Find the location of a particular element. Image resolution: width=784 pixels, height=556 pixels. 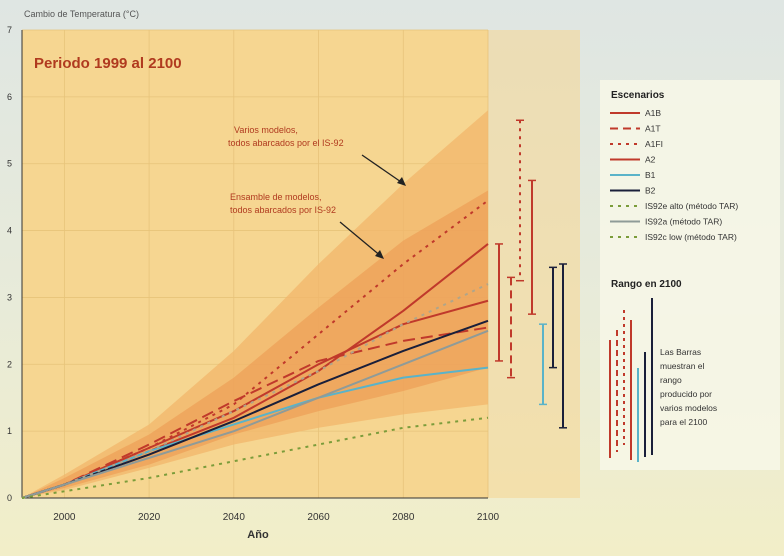

annotation-ensamble-line1: Ensamble de modelos, is located at coordinates (276, 197).